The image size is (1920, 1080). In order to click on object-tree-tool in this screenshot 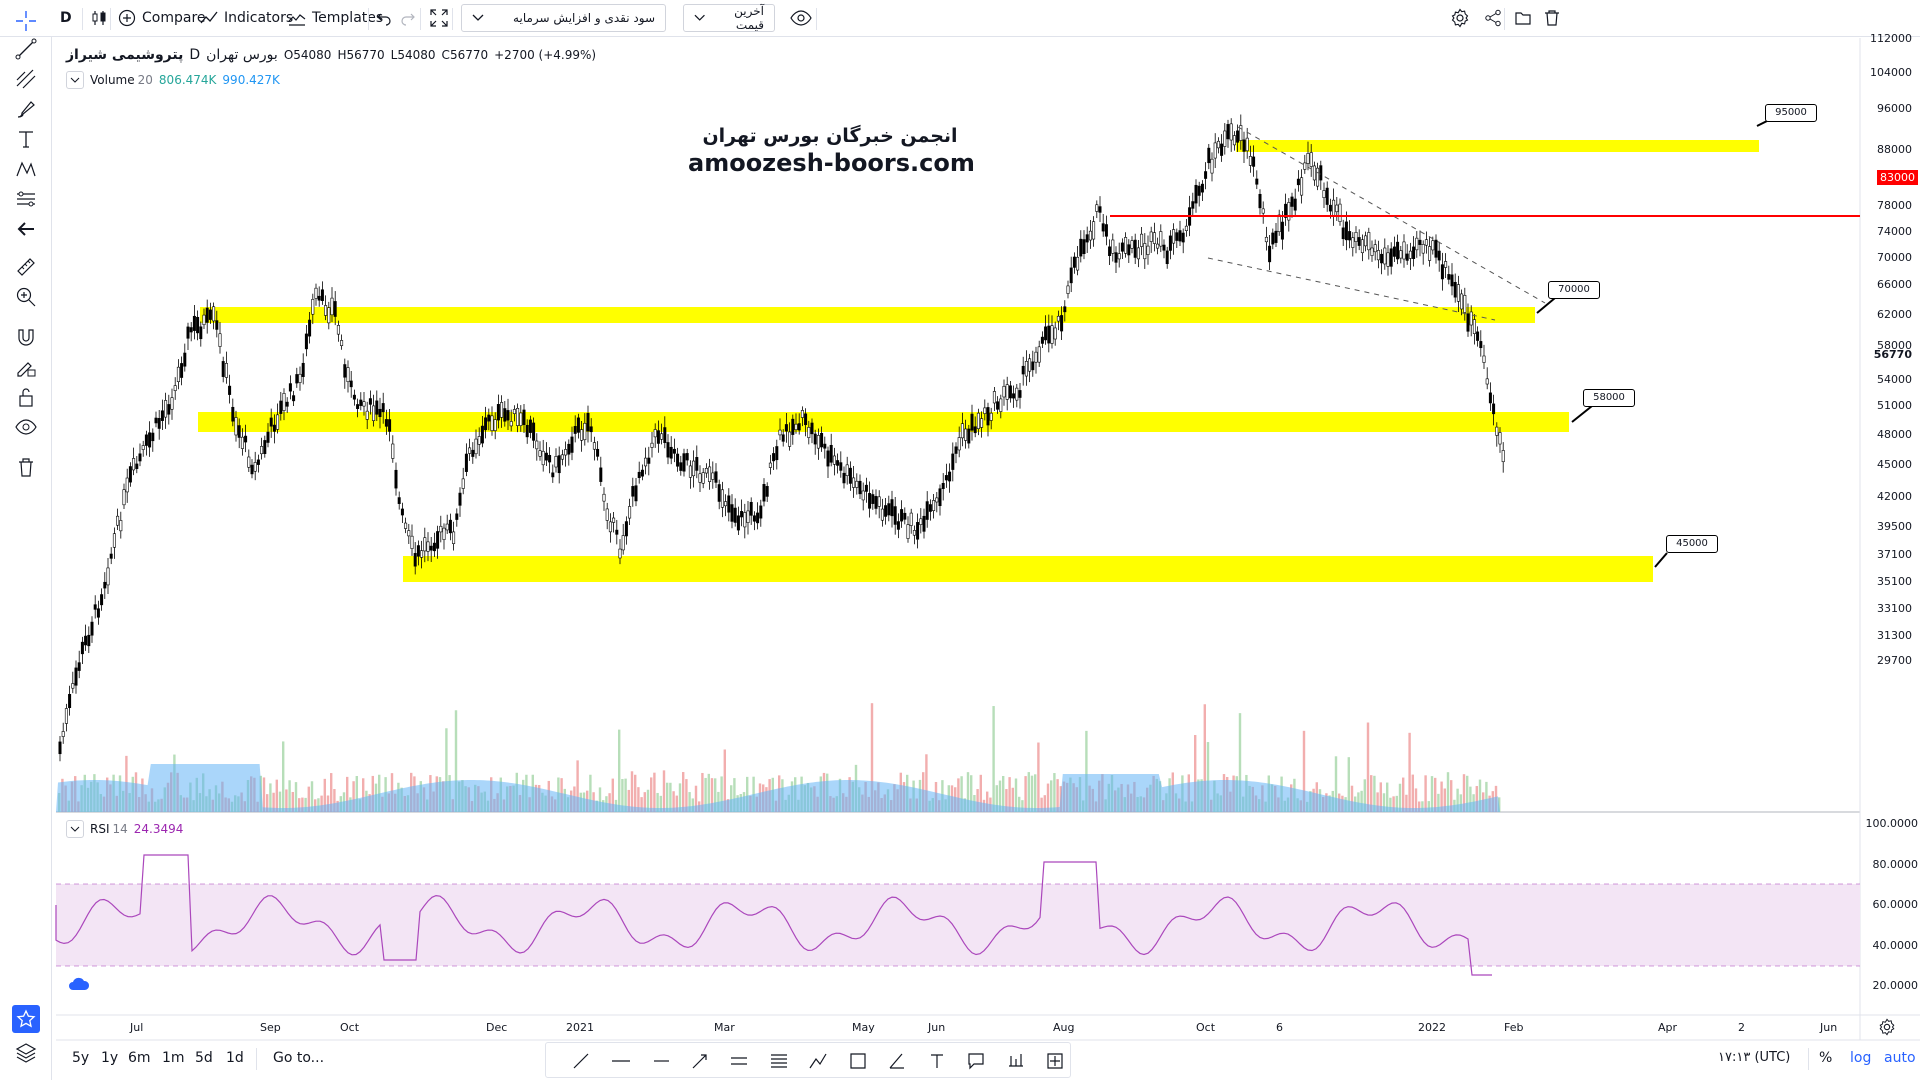, I will do `click(26, 1053)`.